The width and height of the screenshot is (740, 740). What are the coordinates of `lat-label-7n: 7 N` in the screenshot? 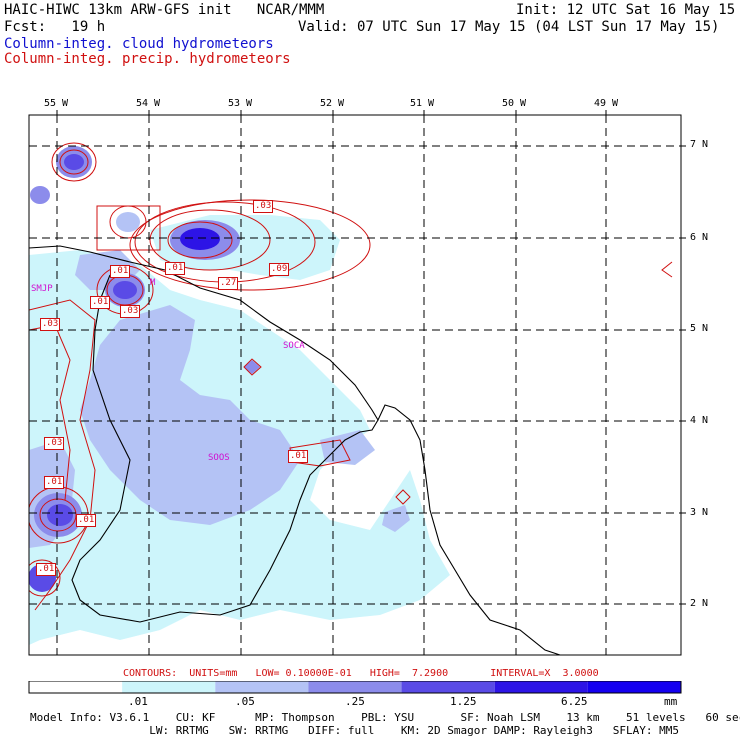 It's located at (699, 144).